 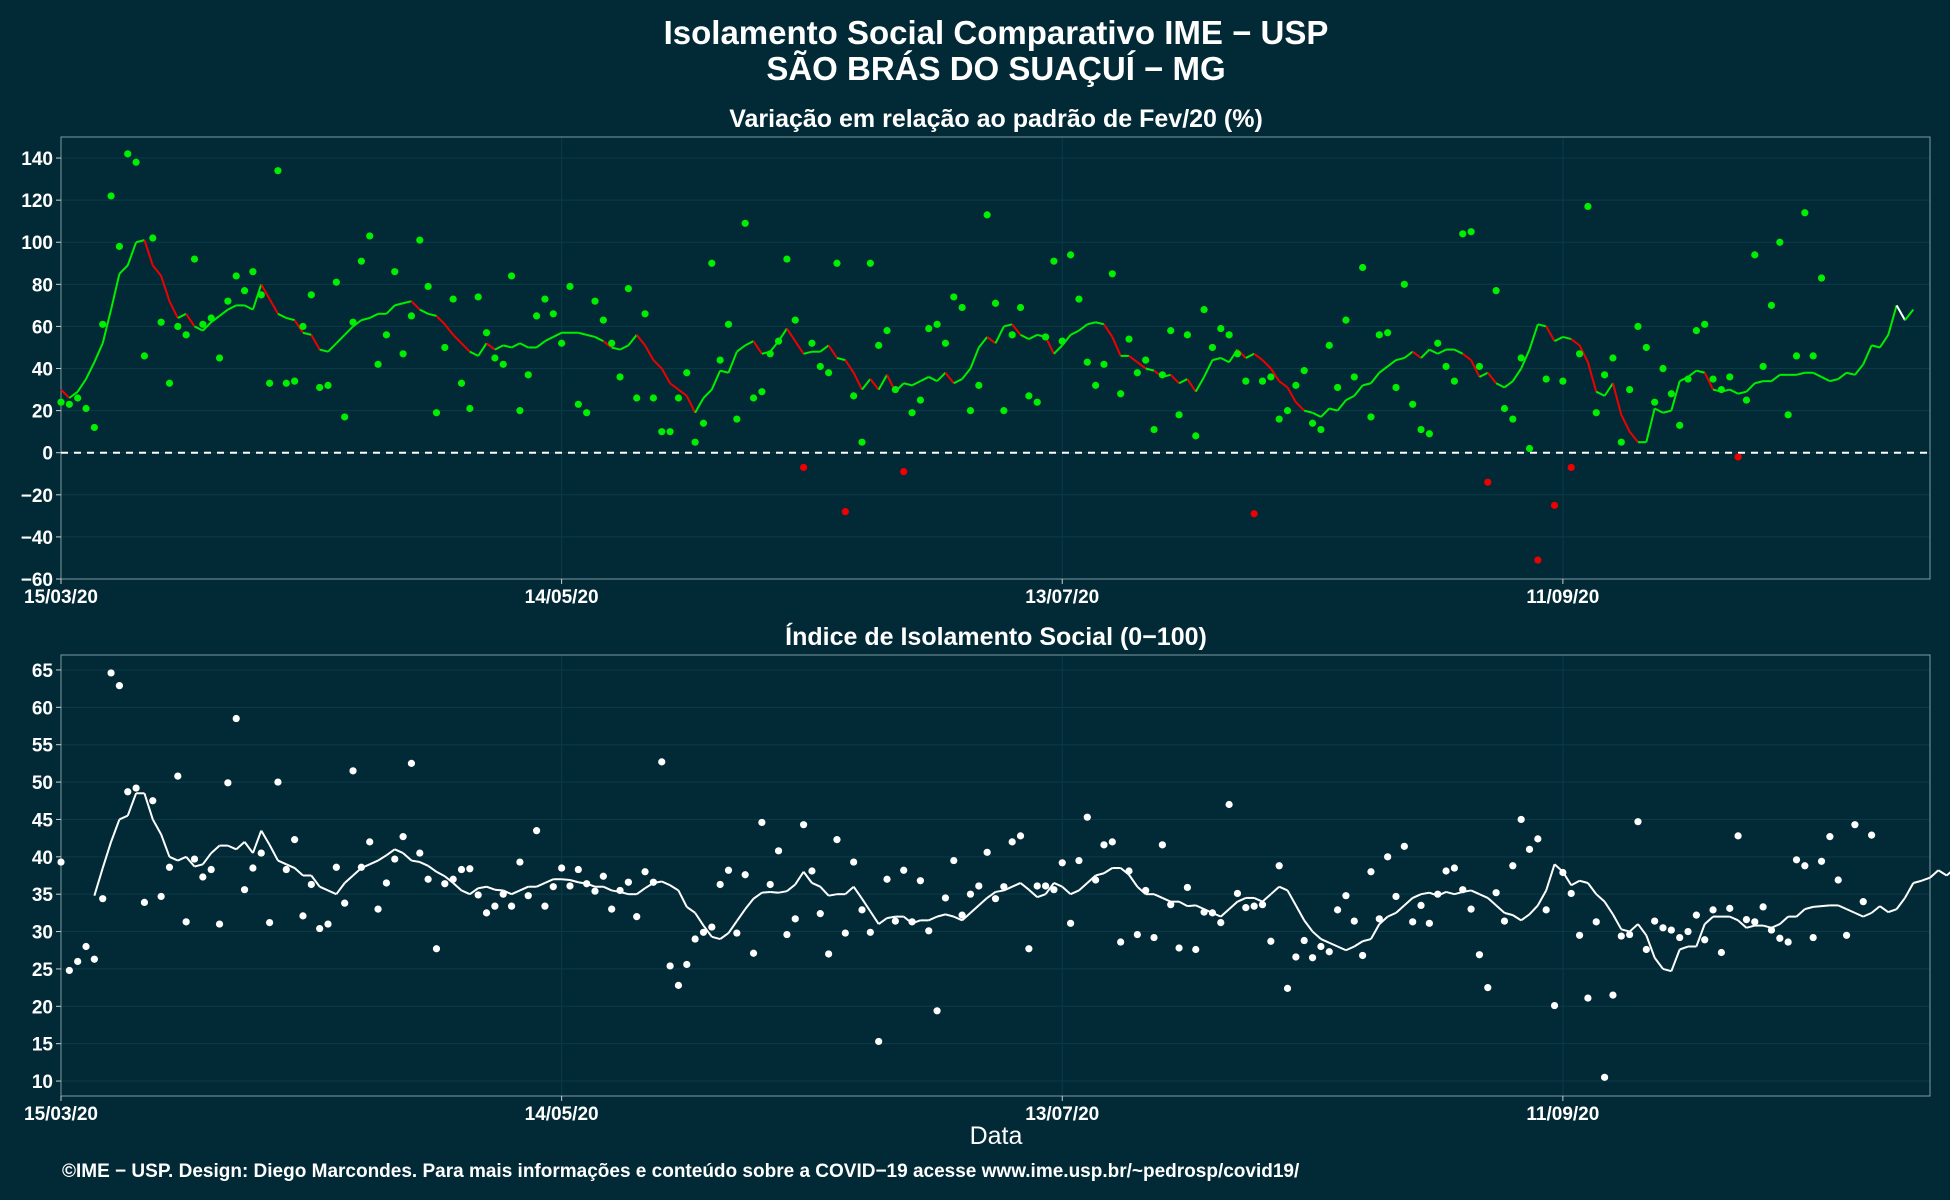 I want to click on x-axis-label: Data, so click(x=996, y=1136).